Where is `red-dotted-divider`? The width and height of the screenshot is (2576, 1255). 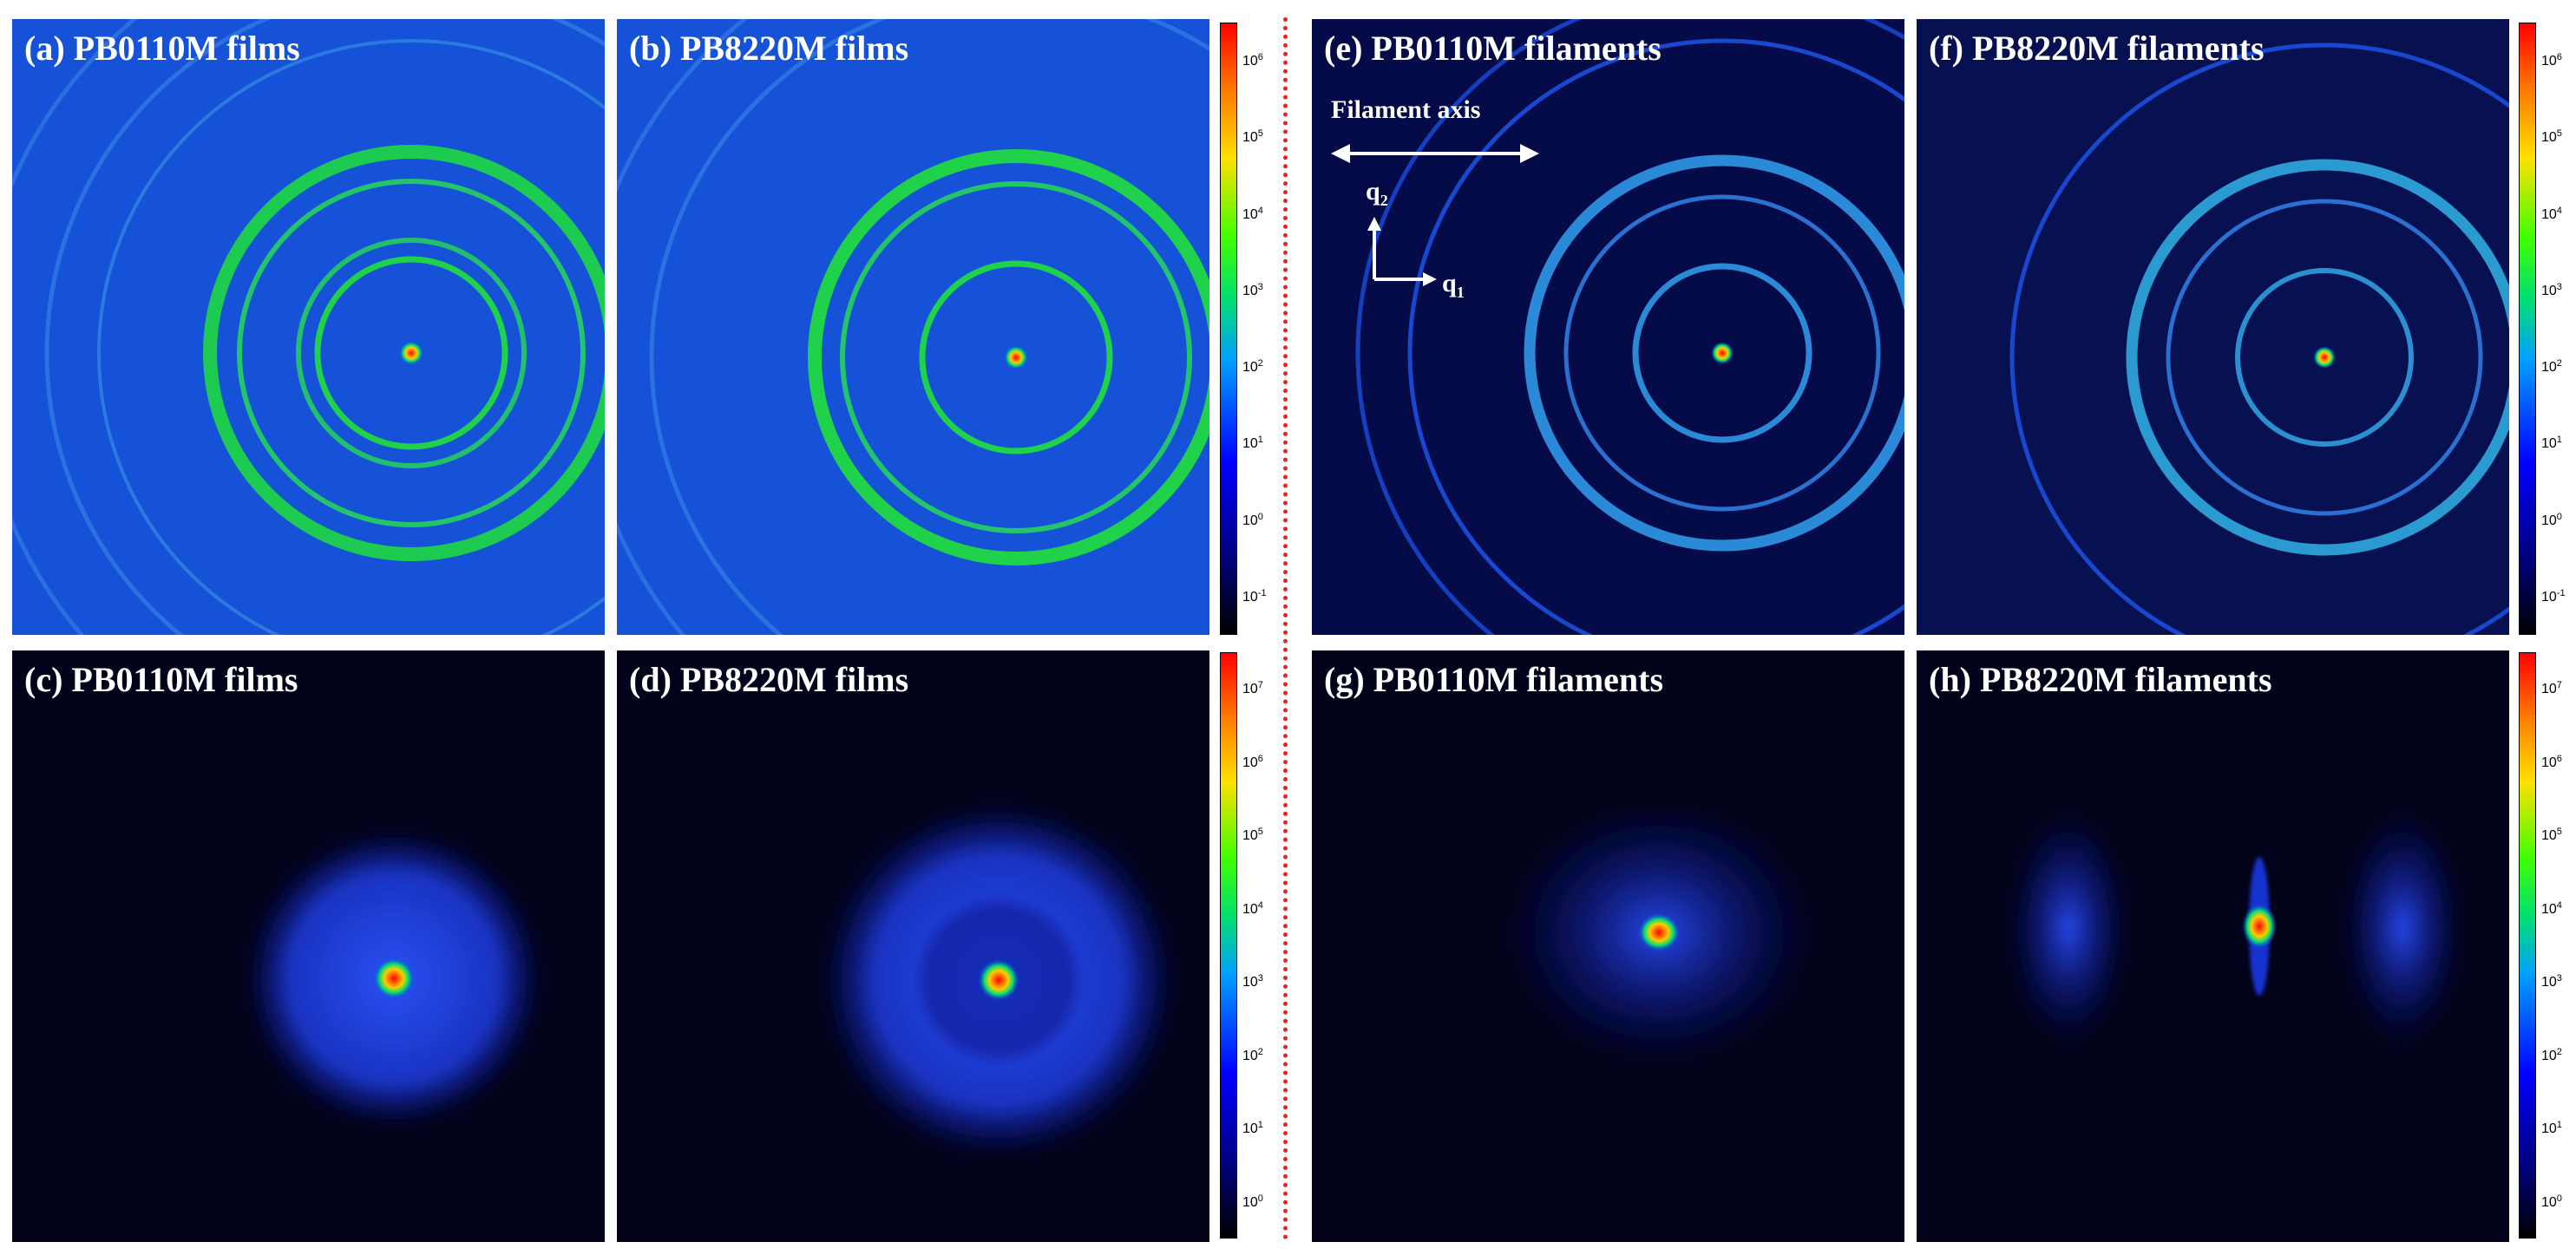
red-dotted-divider is located at coordinates (1285, 628).